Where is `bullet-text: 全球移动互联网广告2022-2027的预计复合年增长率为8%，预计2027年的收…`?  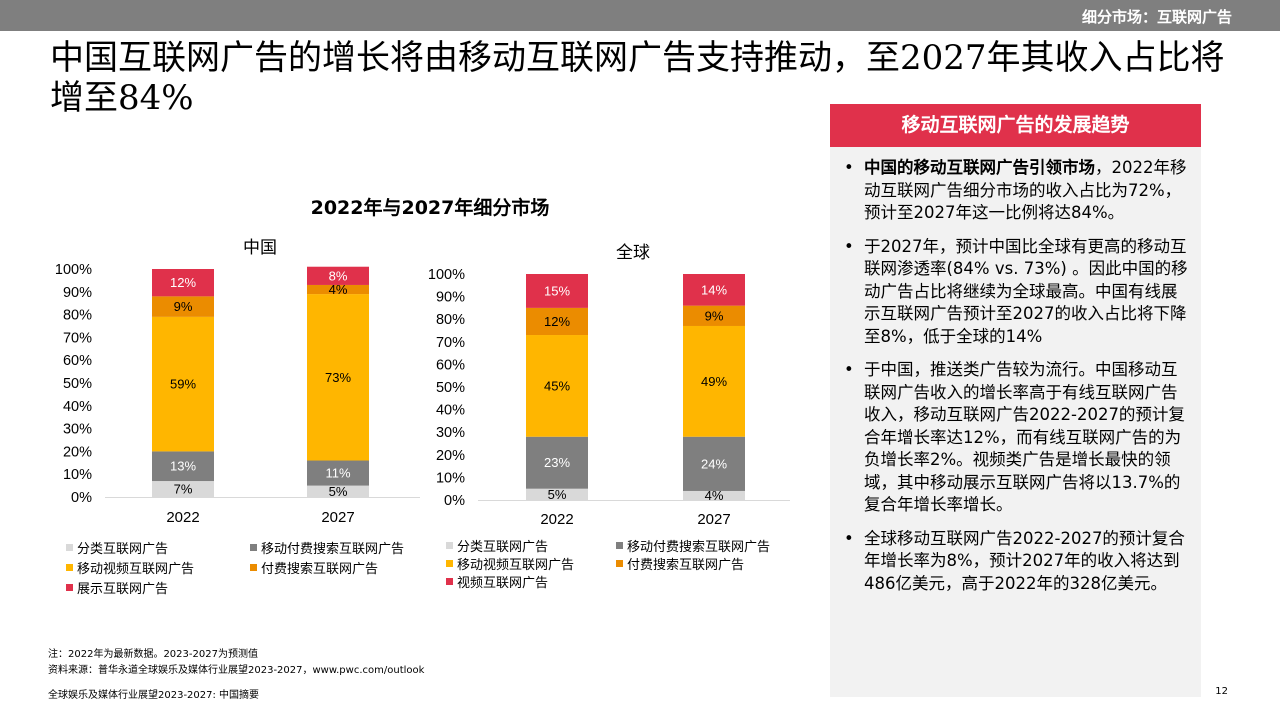 bullet-text: 全球移动互联网广告2022-2027的预计复合年增长率为8%，预计2027年的收… is located at coordinates (1024, 560).